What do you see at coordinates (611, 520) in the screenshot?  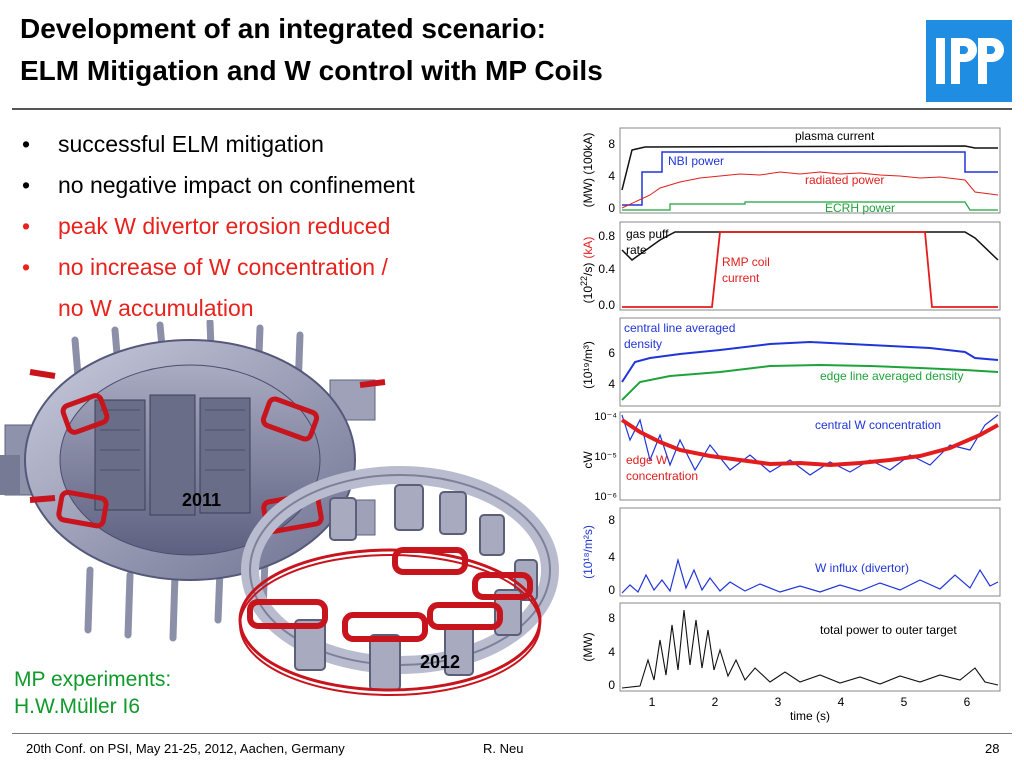 I see `panel5-ytick: 8` at bounding box center [611, 520].